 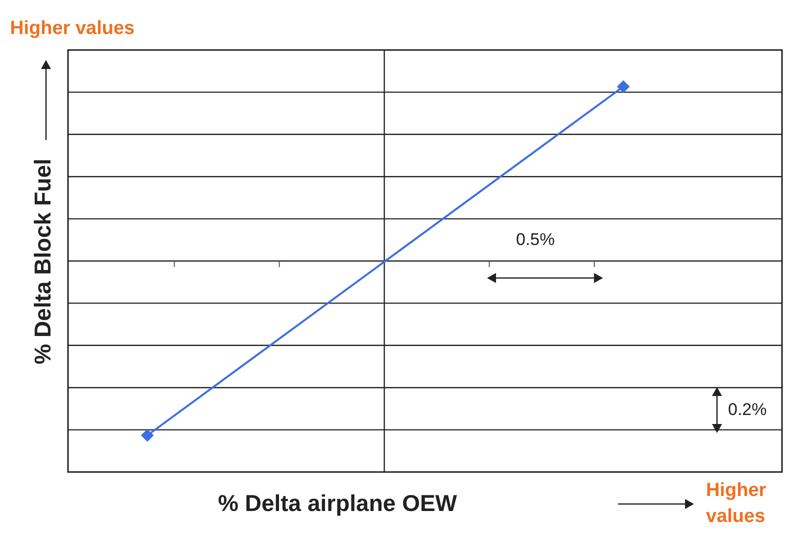 I want to click on y-axis-title: % Delta Block Fuel, so click(x=42, y=261).